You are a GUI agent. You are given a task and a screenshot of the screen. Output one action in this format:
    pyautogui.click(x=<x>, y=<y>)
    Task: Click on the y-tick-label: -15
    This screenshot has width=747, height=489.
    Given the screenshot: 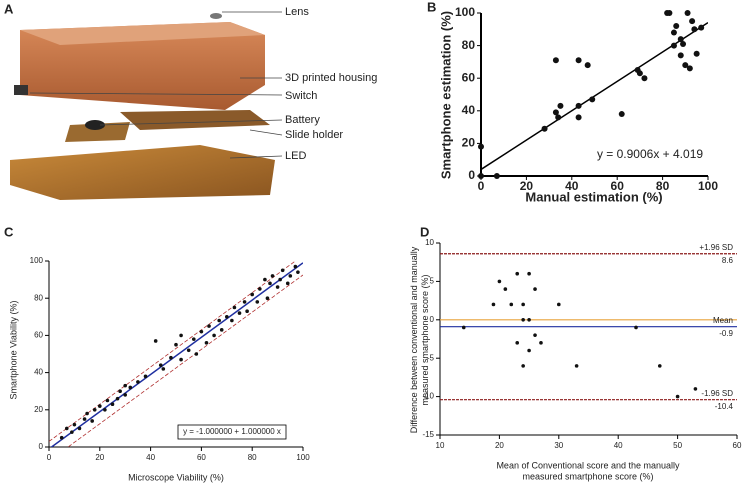 What is the action you would take?
    pyautogui.click(x=428, y=434)
    